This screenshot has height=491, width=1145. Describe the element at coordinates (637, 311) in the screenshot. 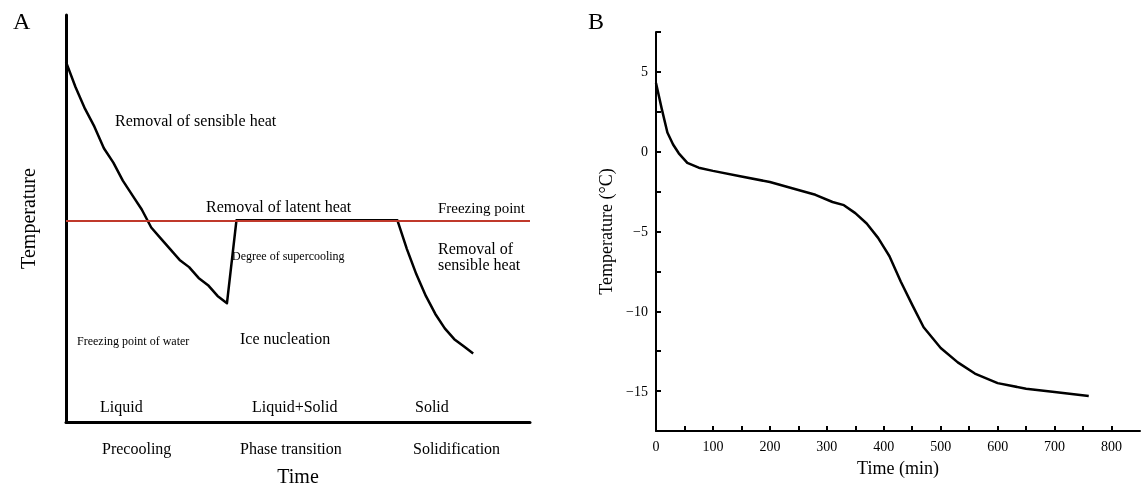

I see `y-tick-label: −10` at that location.